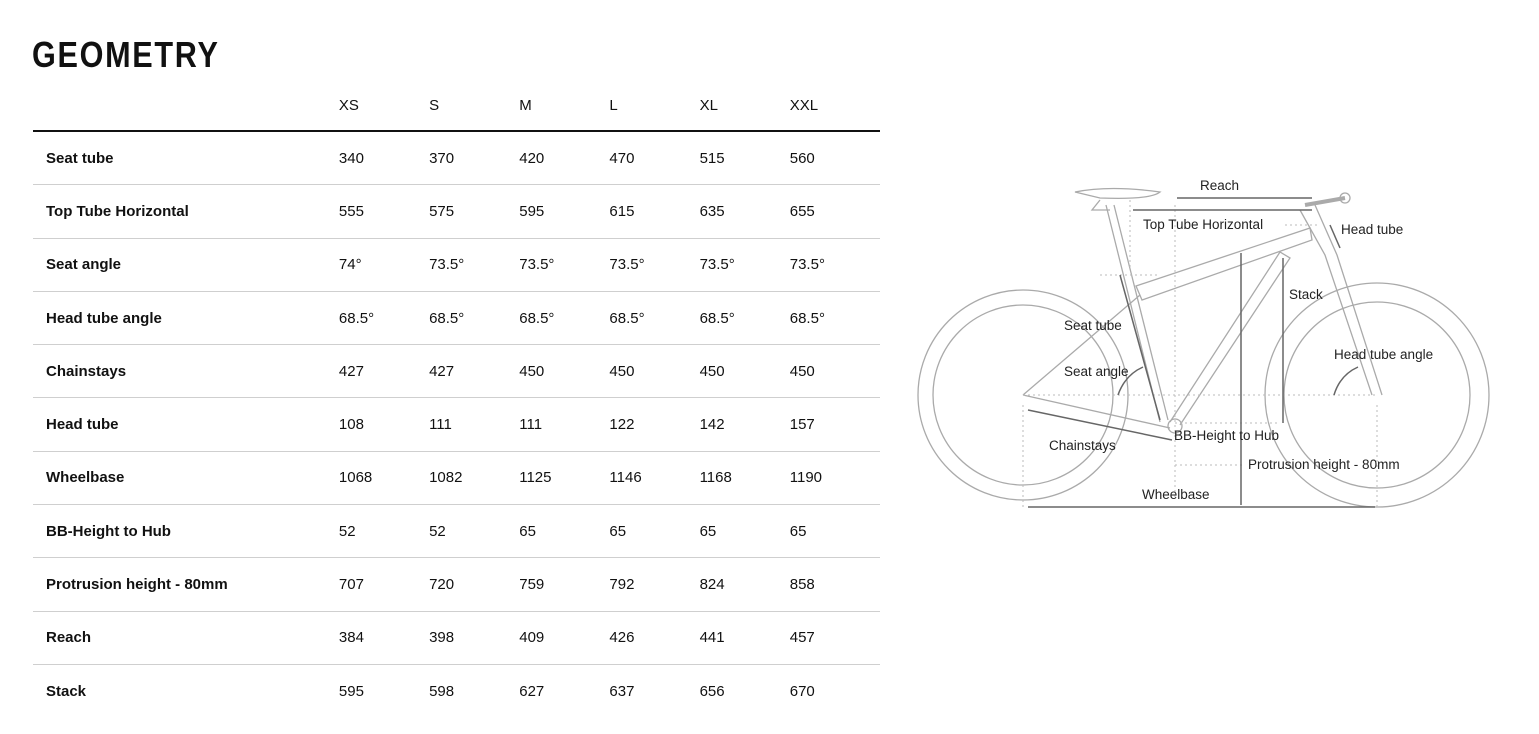  What do you see at coordinates (1082, 445) in the screenshot?
I see `diagram-label-chainstays: Chainstays` at bounding box center [1082, 445].